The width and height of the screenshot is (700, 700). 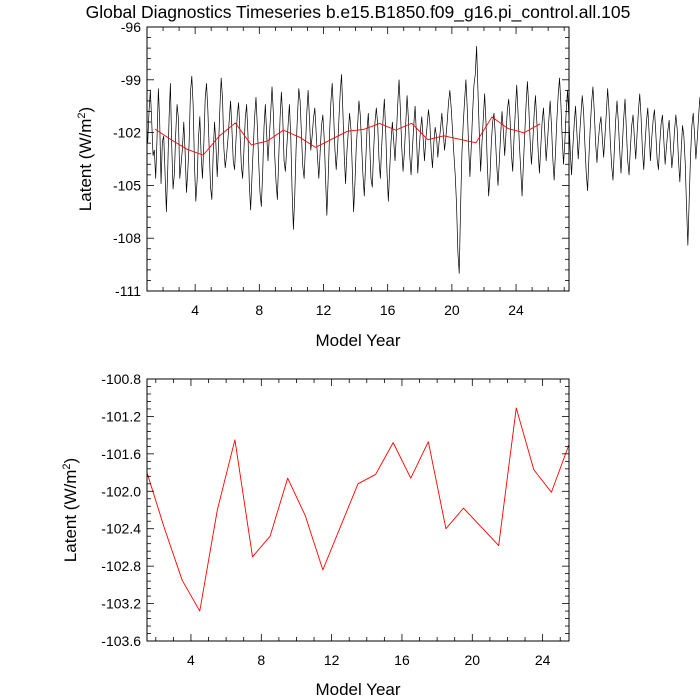 What do you see at coordinates (191, 660) in the screenshot?
I see `bottom-x-tick-label: 4` at bounding box center [191, 660].